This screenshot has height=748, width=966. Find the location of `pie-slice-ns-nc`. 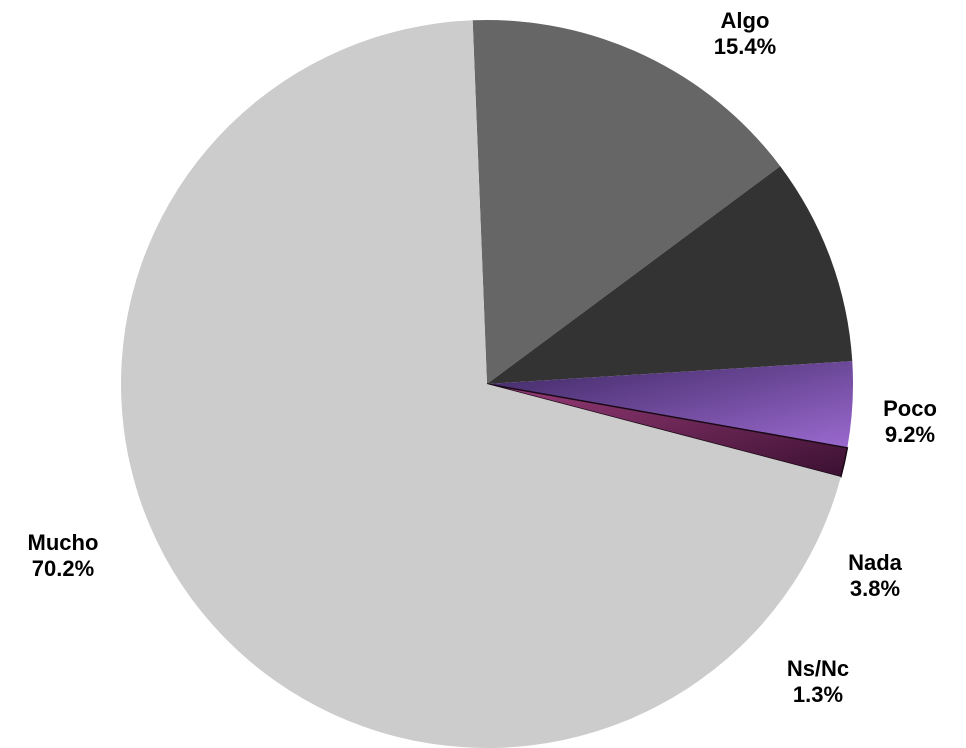

pie-slice-ns-nc is located at coordinates (667, 430).